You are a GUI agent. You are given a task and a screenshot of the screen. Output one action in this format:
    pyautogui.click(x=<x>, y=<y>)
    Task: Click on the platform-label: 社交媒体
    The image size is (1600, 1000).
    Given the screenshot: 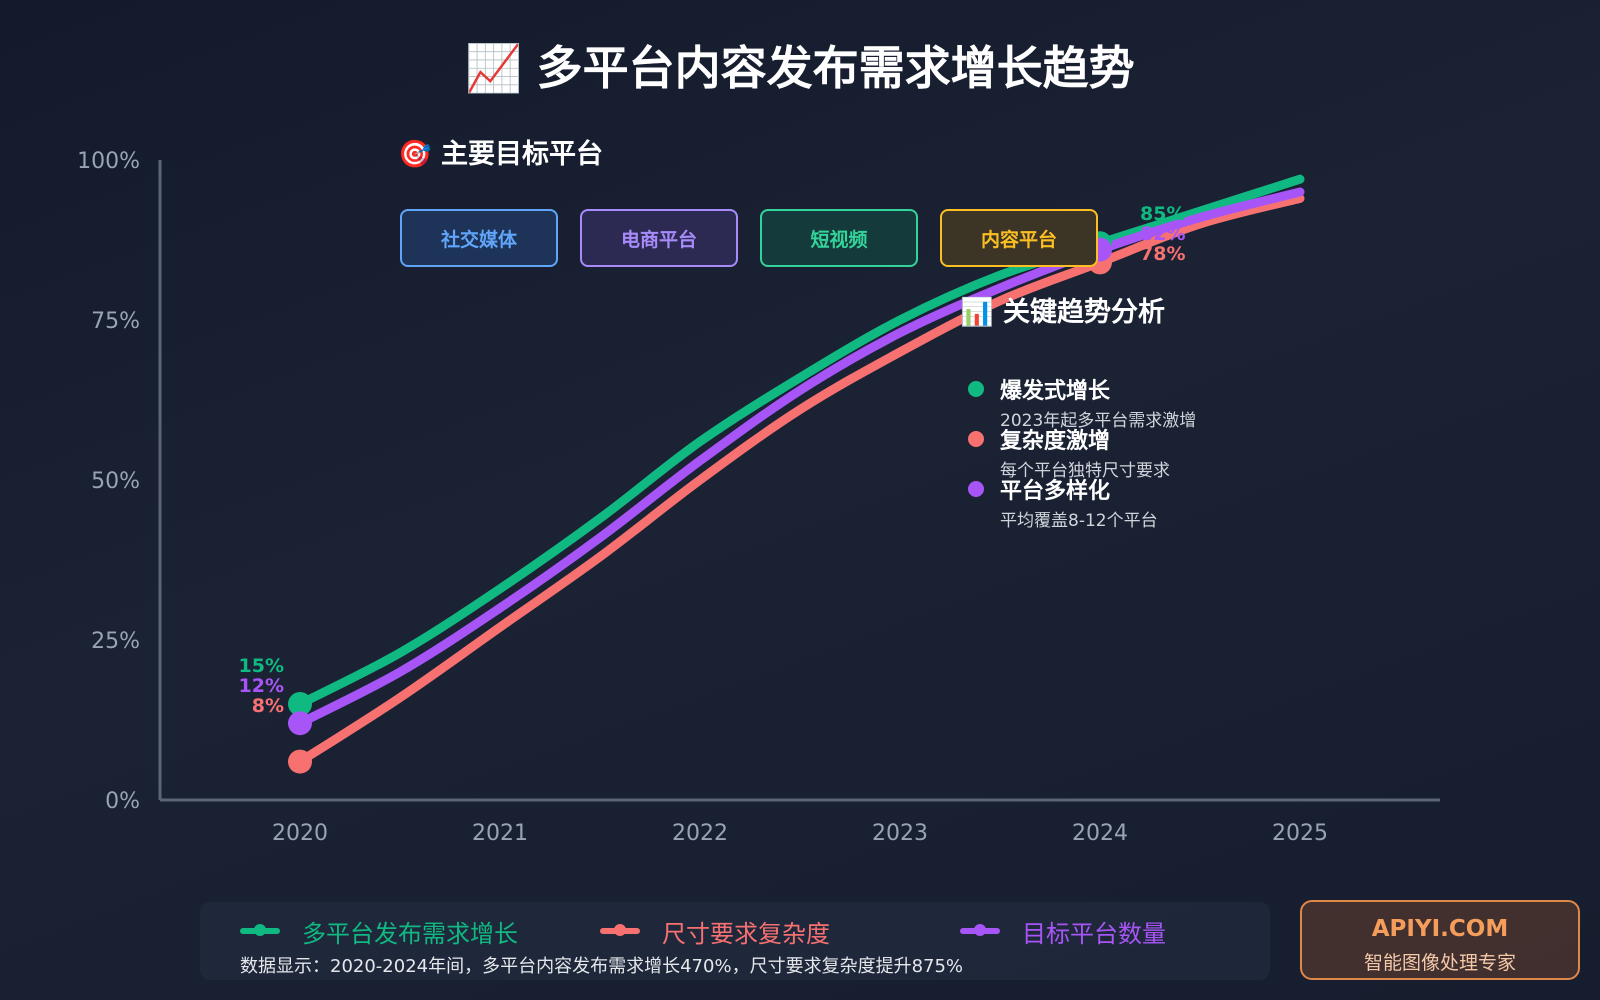 What is the action you would take?
    pyautogui.click(x=478, y=239)
    